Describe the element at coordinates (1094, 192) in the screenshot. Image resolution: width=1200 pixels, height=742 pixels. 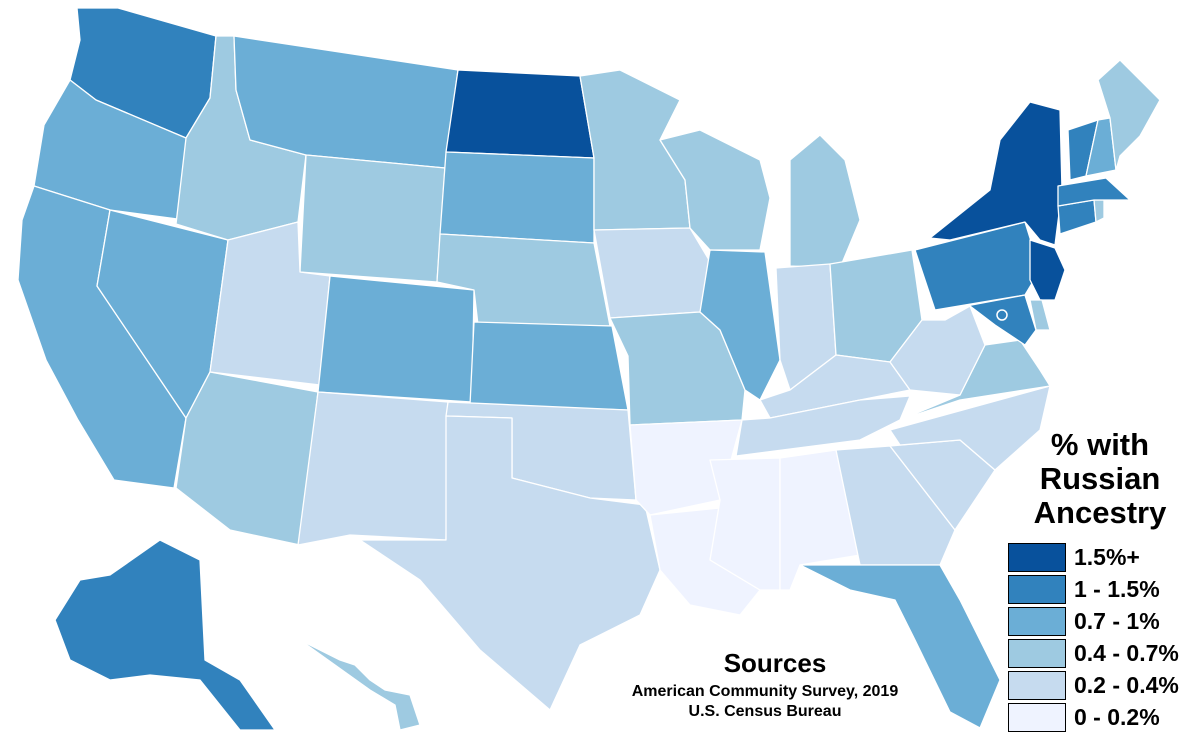
I see `state-ma` at that location.